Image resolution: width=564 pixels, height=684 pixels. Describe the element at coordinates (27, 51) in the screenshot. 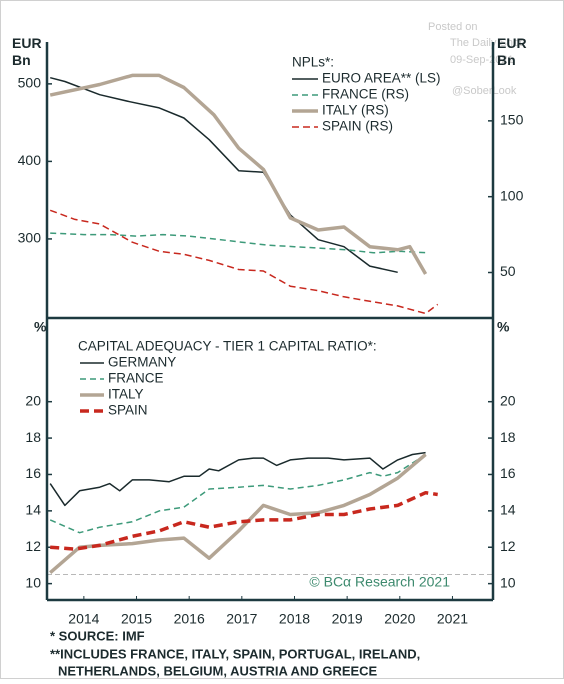

I see `y-axis-label: EUR Bn` at that location.